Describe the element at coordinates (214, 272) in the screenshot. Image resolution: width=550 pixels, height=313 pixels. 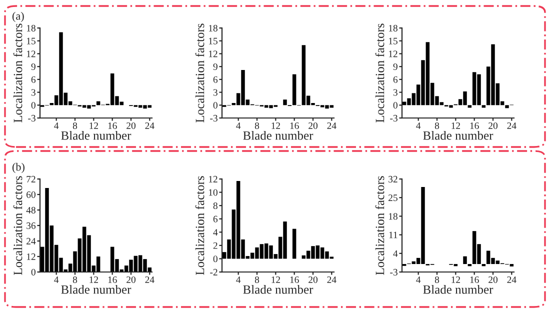
I see `y-tick-label: -2` at that location.